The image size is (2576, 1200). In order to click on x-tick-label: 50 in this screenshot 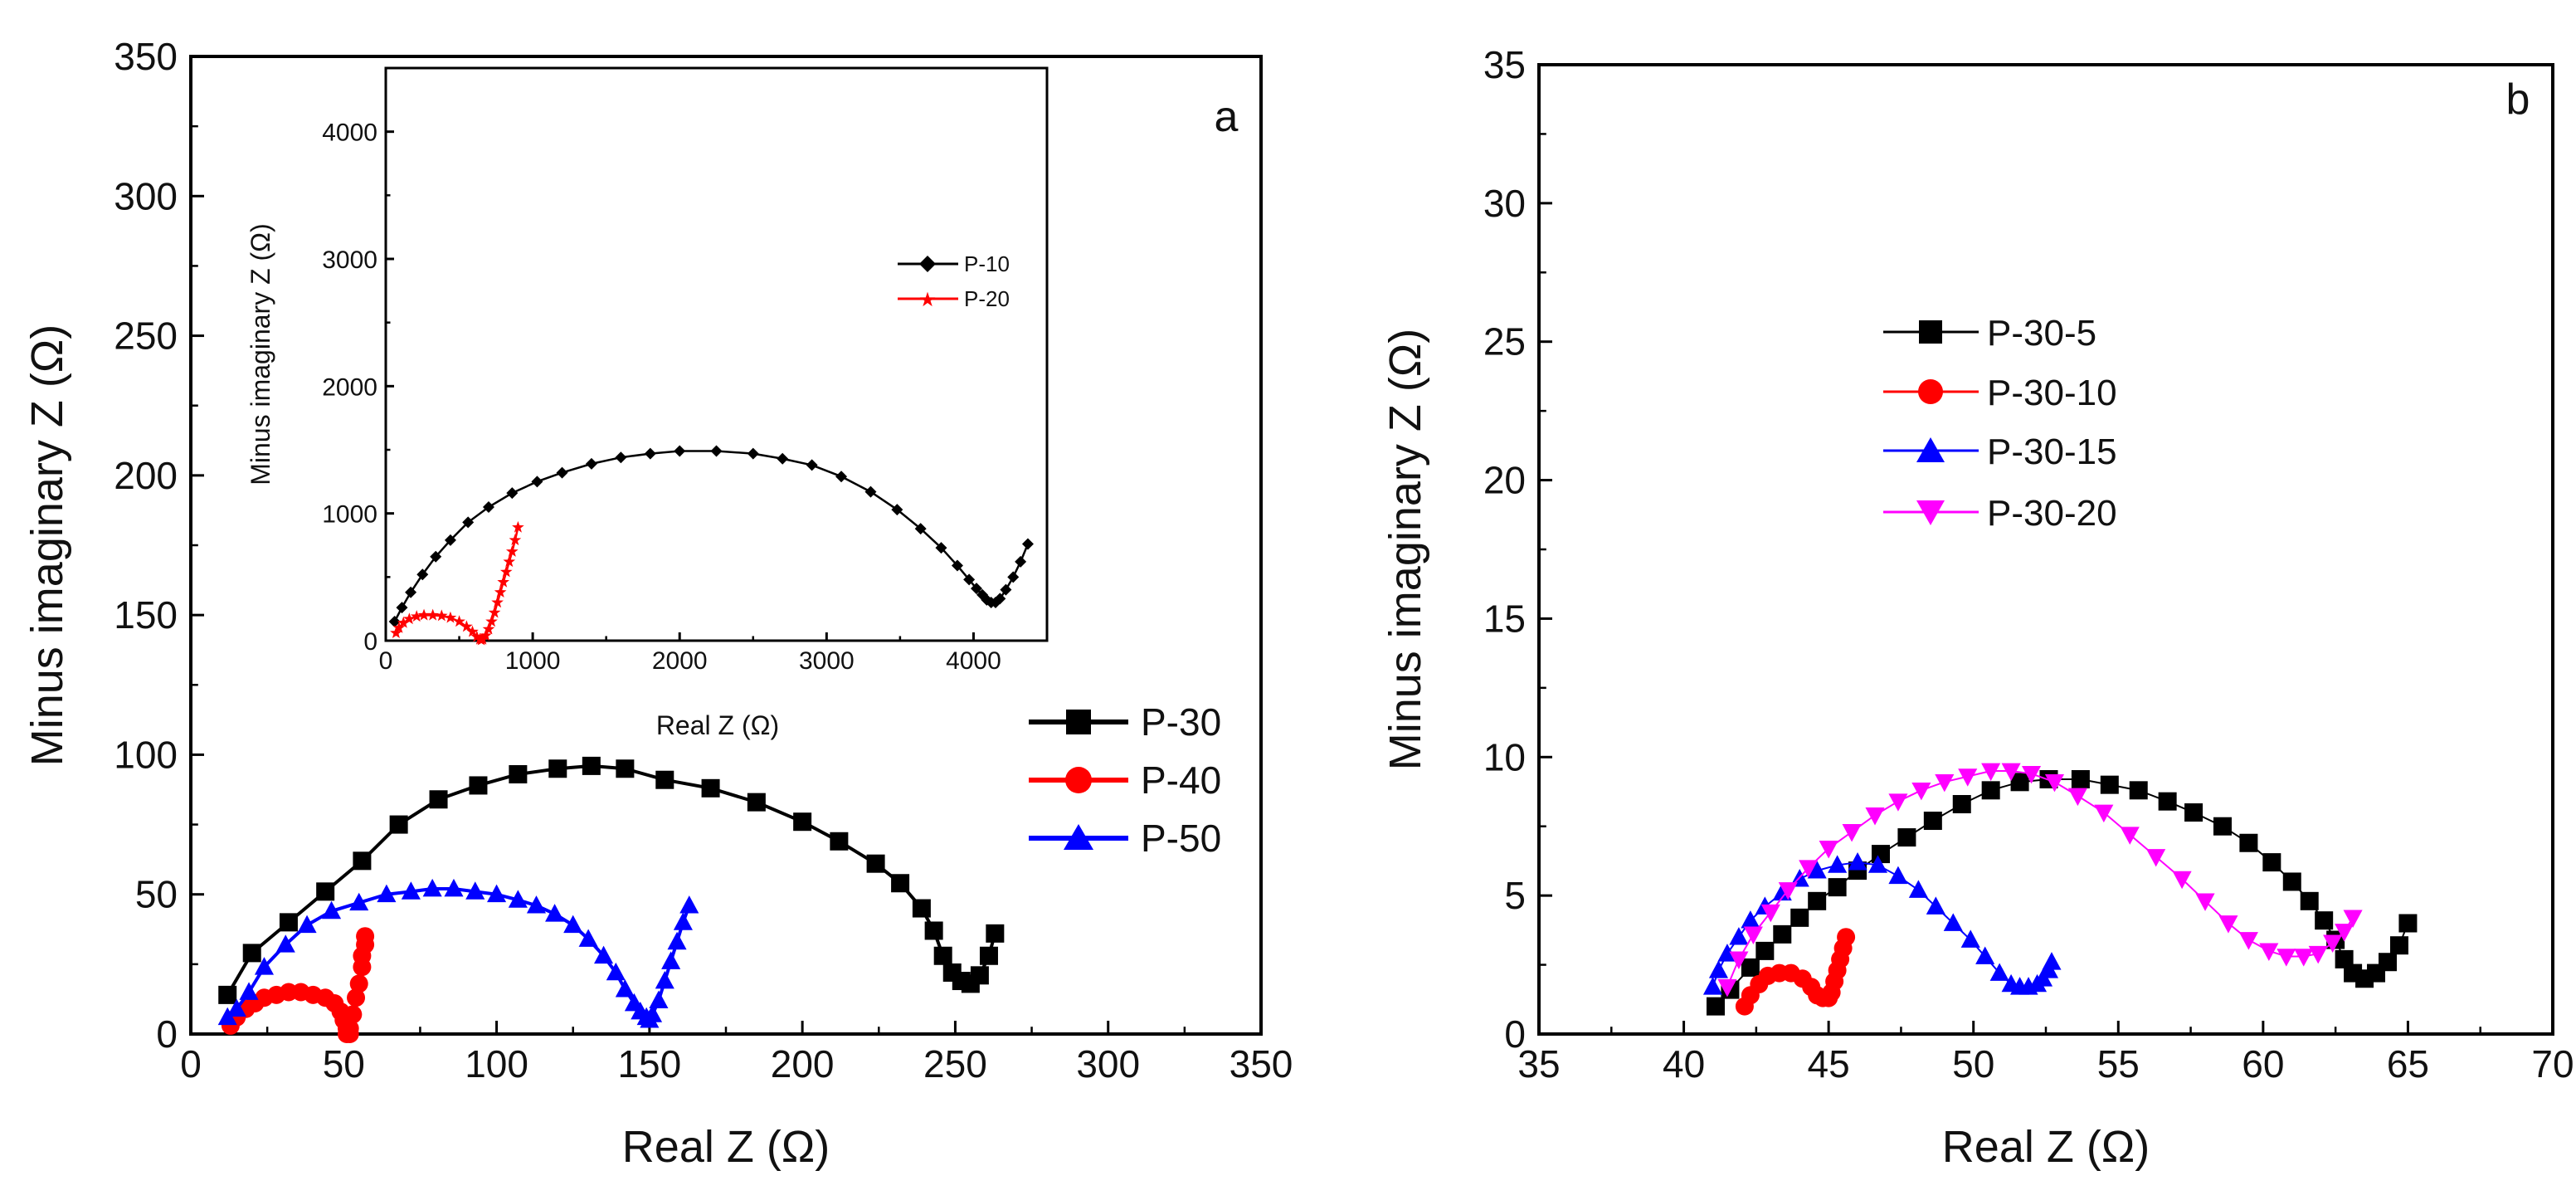, I will do `click(344, 1064)`.